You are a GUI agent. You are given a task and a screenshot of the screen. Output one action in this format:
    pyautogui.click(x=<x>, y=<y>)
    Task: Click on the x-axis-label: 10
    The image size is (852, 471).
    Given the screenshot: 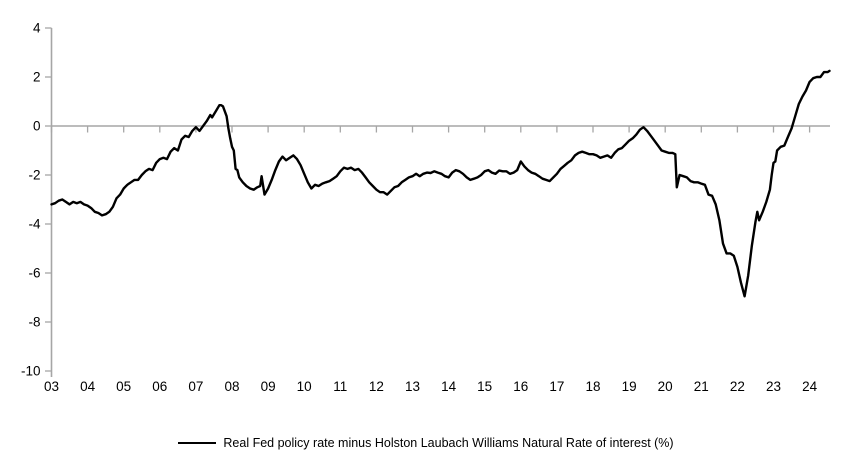 What is the action you would take?
    pyautogui.click(x=304, y=386)
    